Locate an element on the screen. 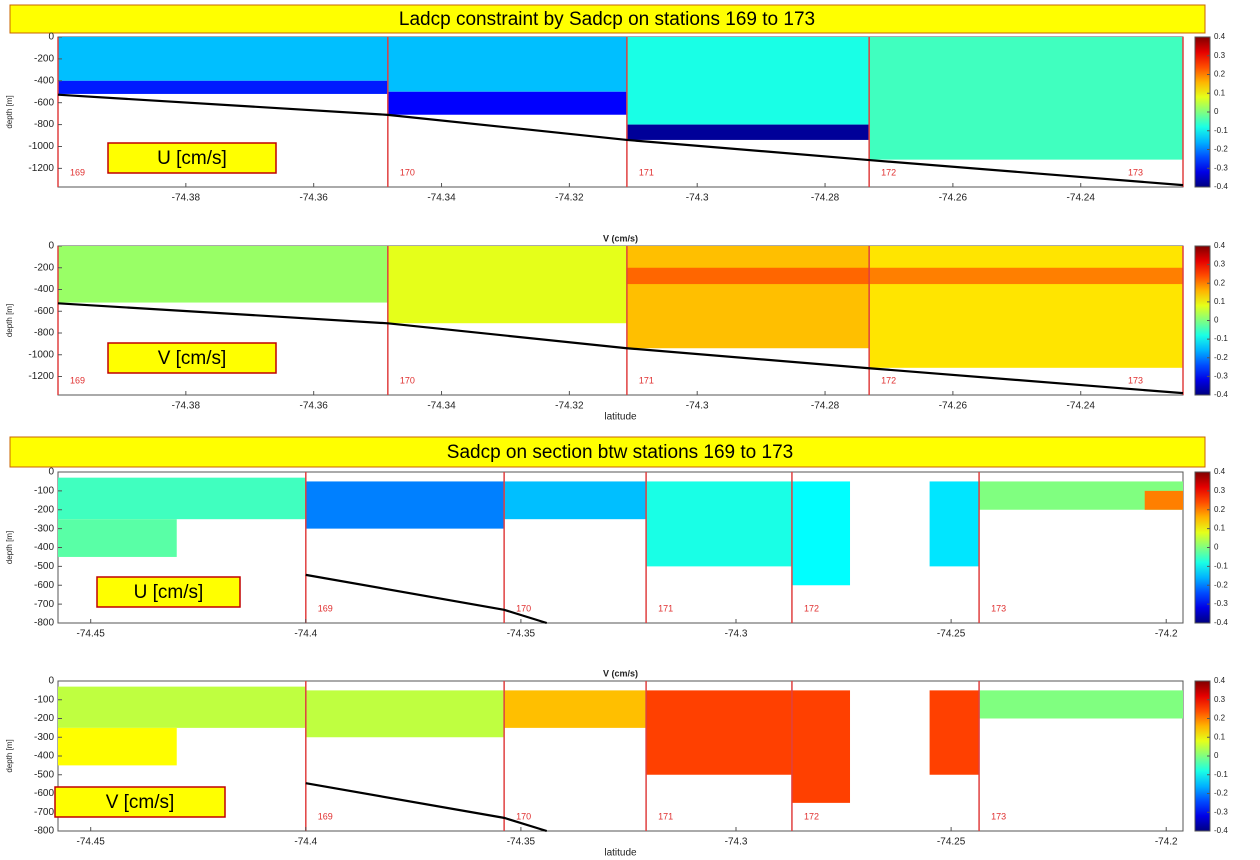  y-tick-label: -800 is located at coordinates (44, 333).